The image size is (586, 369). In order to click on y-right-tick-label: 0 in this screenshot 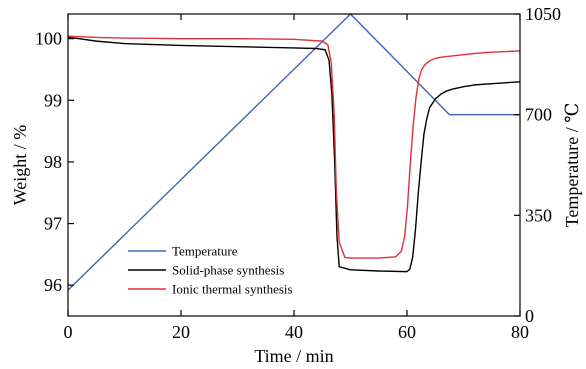, I will do `click(529, 316)`.